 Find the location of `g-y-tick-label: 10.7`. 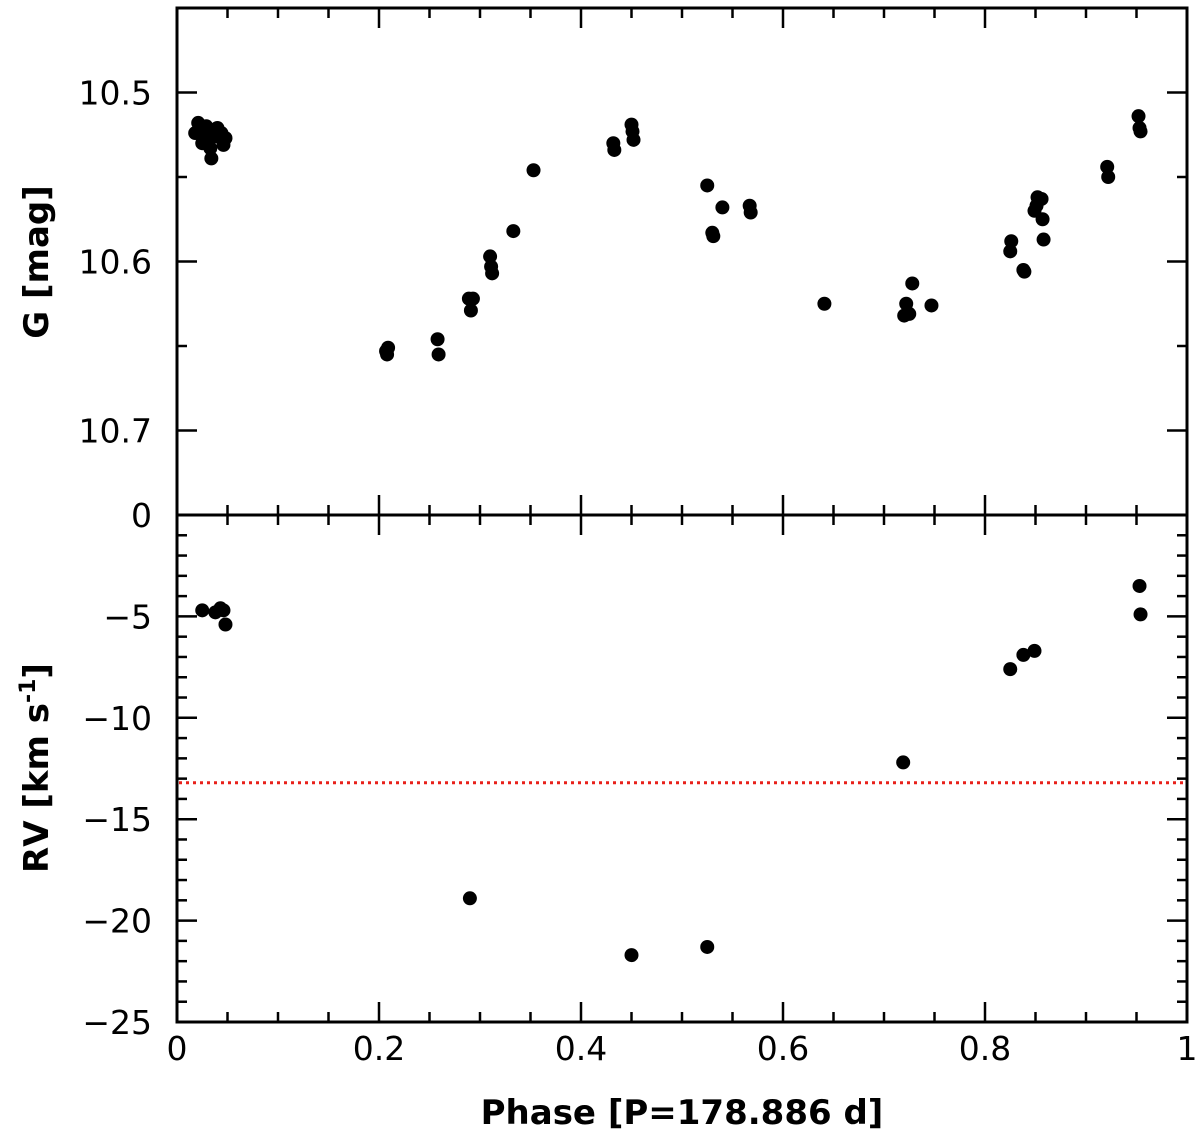

g-y-tick-label: 10.7 is located at coordinates (115, 431).